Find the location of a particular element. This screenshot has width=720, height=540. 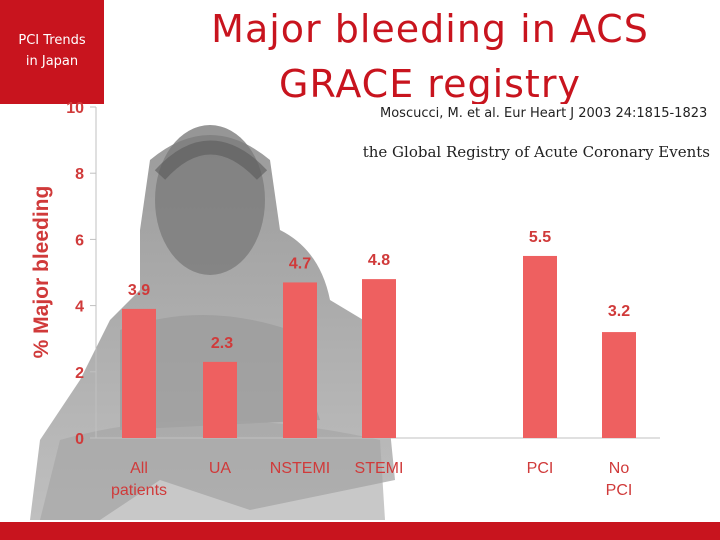

x-tick-label-line: All is located at coordinates (139, 468).